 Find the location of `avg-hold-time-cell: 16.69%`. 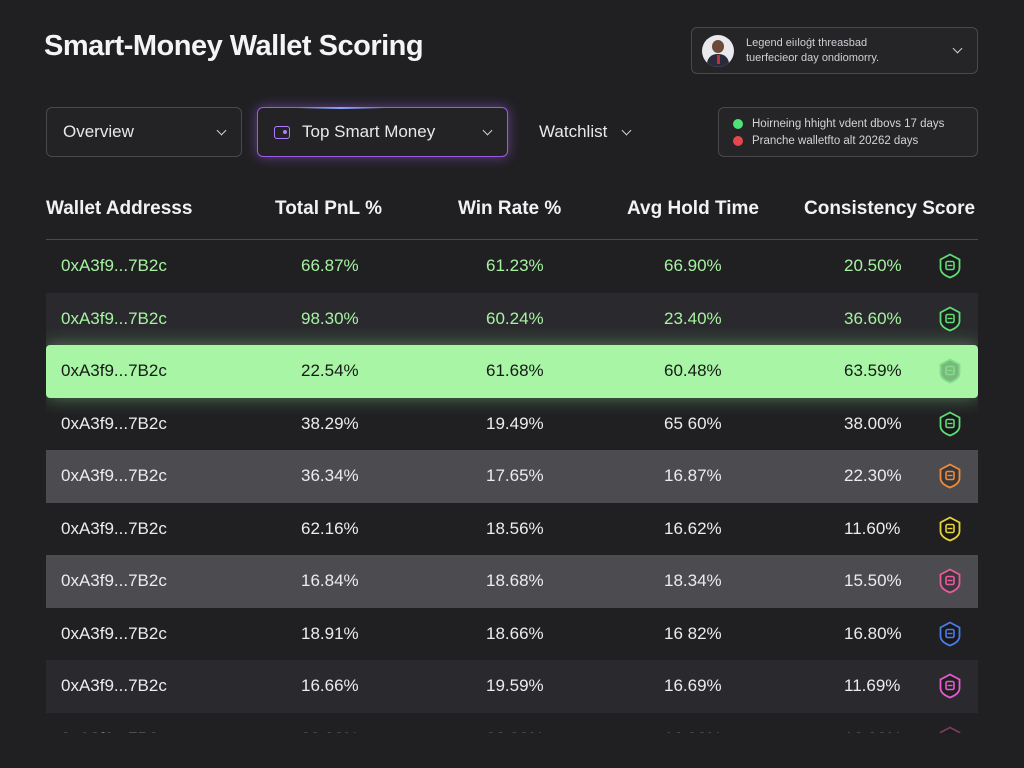

avg-hold-time-cell: 16.69% is located at coordinates (693, 685).